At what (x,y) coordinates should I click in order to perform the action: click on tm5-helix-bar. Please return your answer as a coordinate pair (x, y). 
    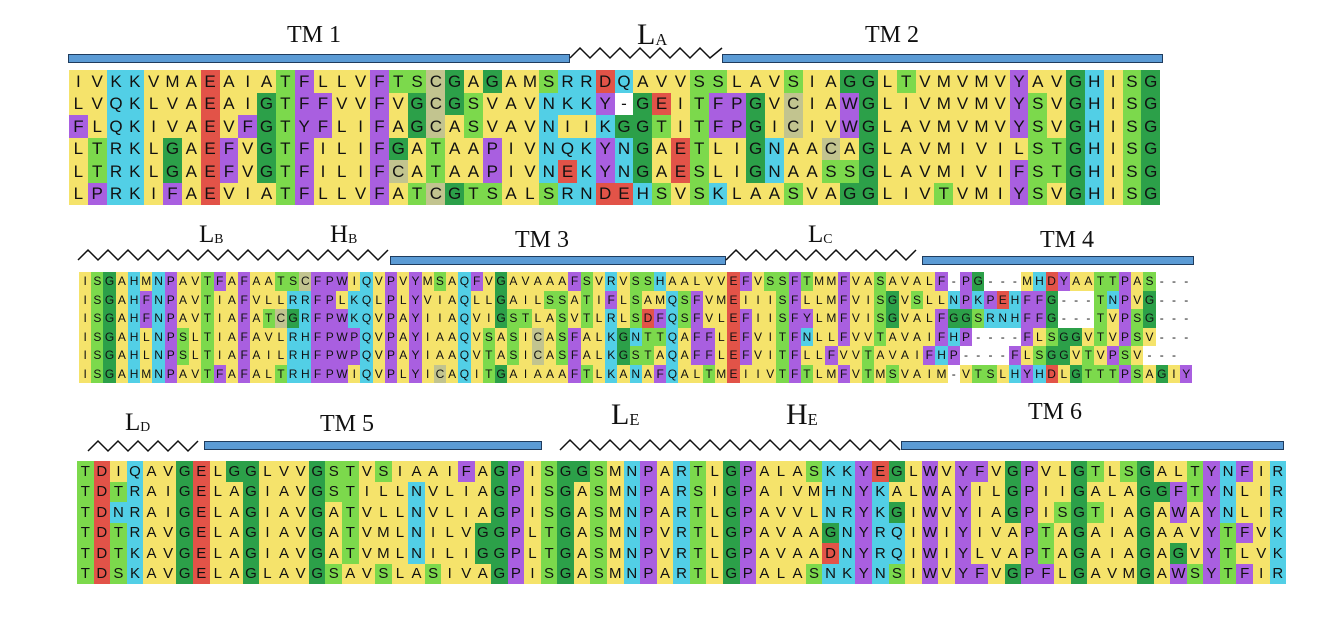
    Looking at the image, I should click on (373, 445).